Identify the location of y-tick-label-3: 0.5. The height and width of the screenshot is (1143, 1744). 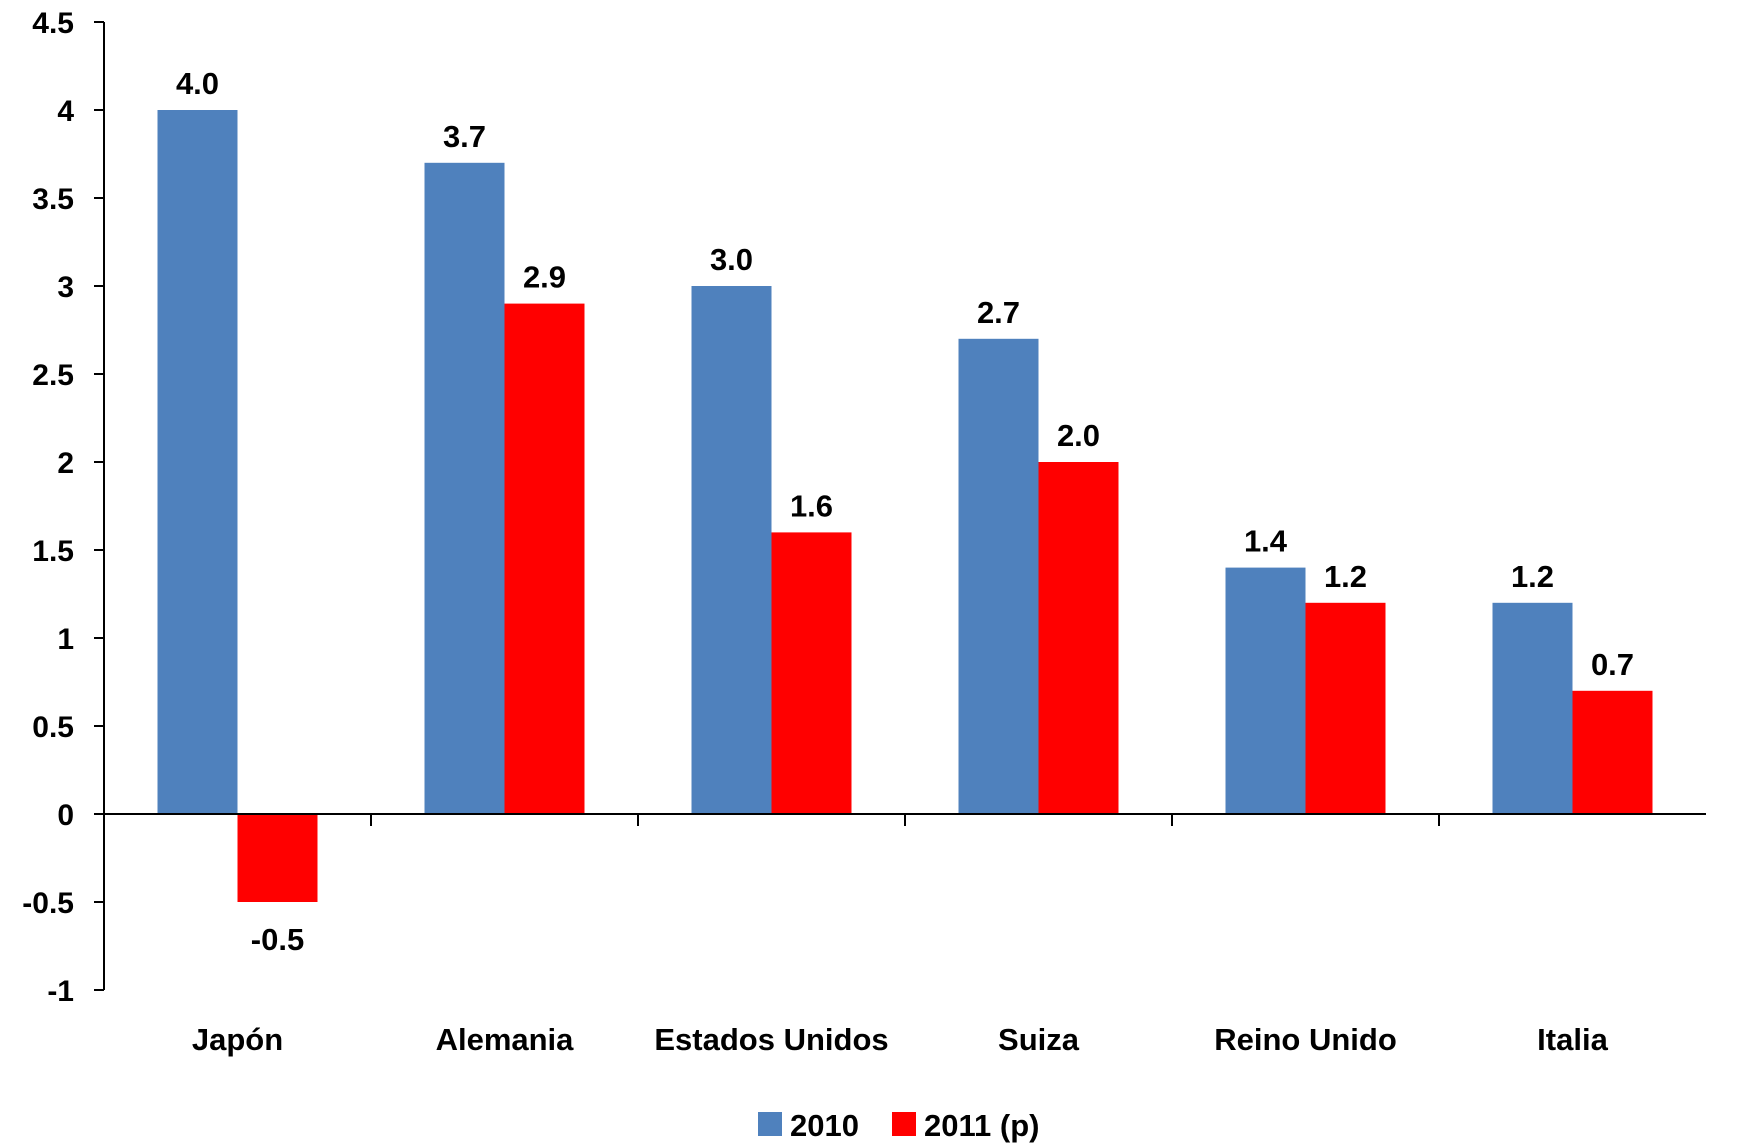
(53, 727).